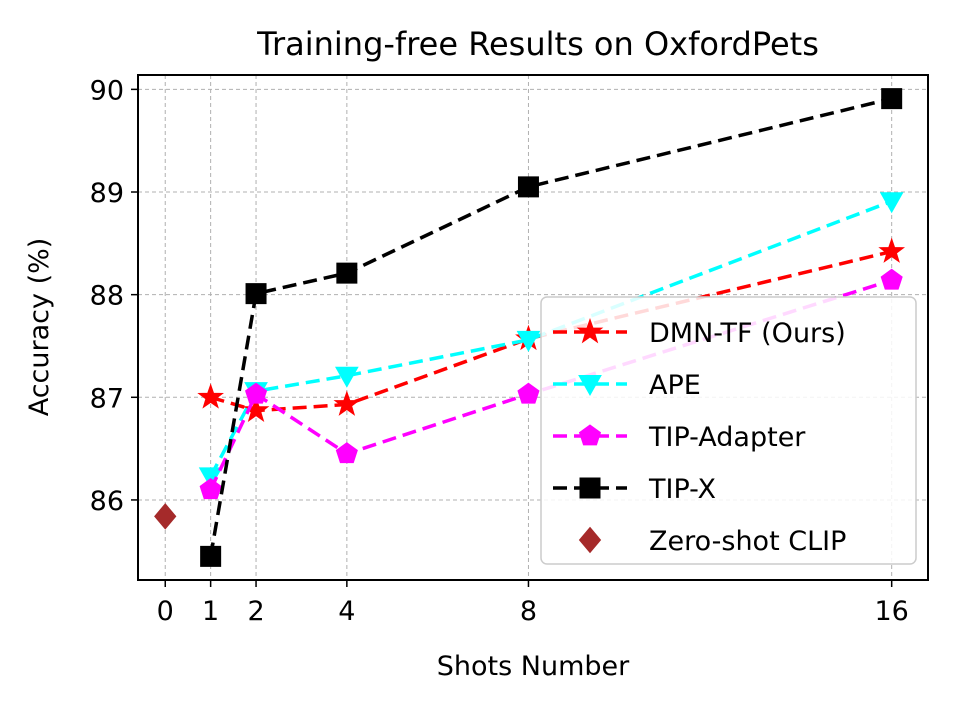  I want to click on legend-item: TIP-X, so click(634, 489).